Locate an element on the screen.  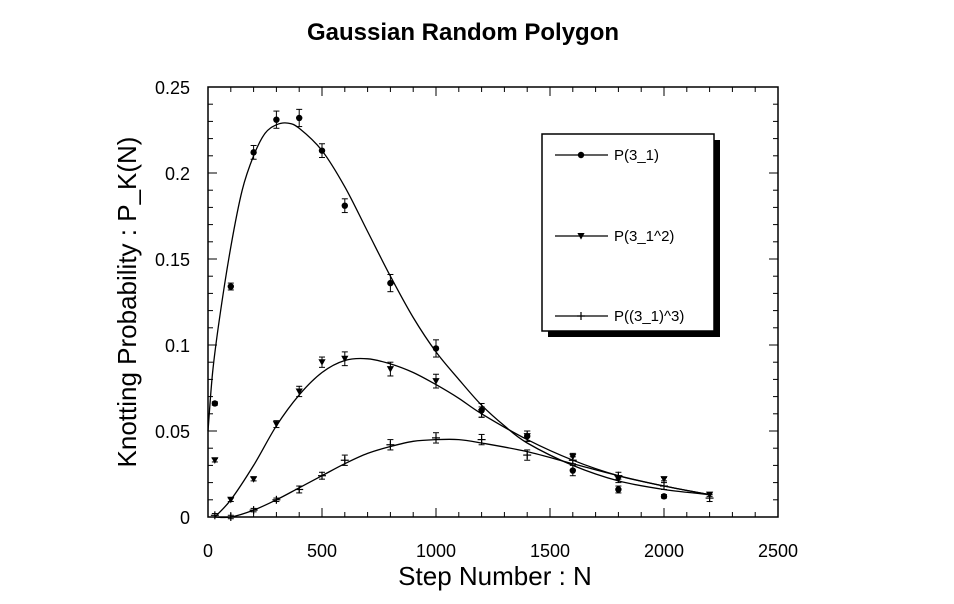
chart-title: Gaussian Random Polygon is located at coordinates (463, 32).